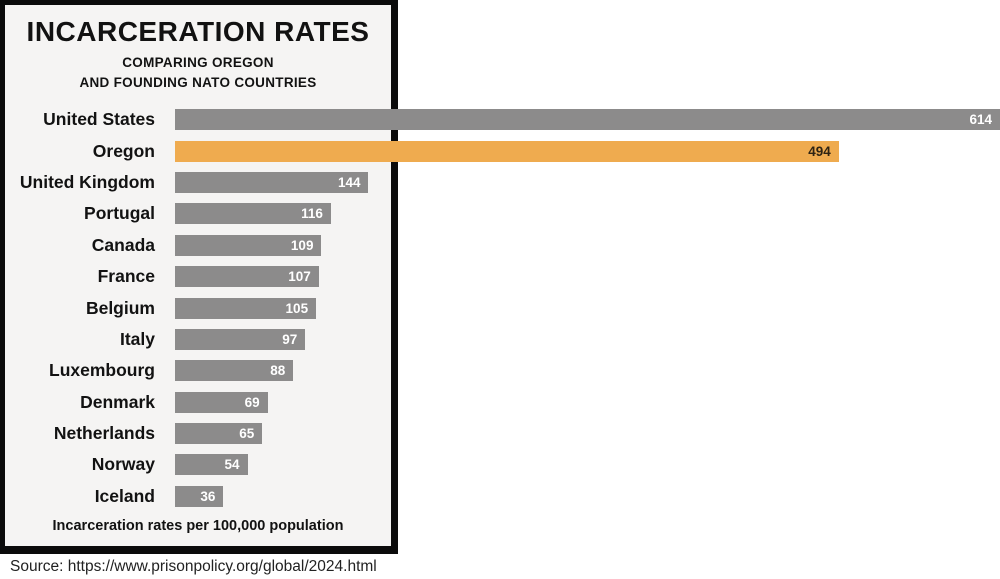 The height and width of the screenshot is (579, 1000). Describe the element at coordinates (500, 276) in the screenshot. I see `chart-row: France 107` at that location.